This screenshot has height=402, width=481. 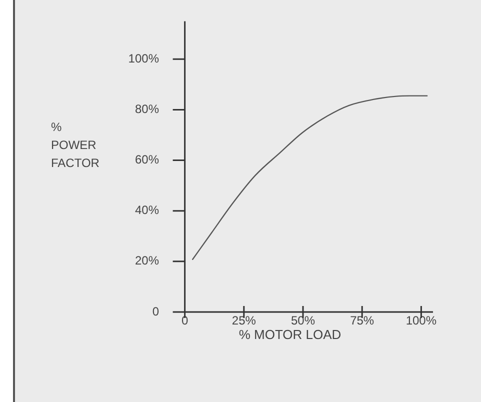 What do you see at coordinates (147, 210) in the screenshot?
I see `y-tick-label: 40%` at bounding box center [147, 210].